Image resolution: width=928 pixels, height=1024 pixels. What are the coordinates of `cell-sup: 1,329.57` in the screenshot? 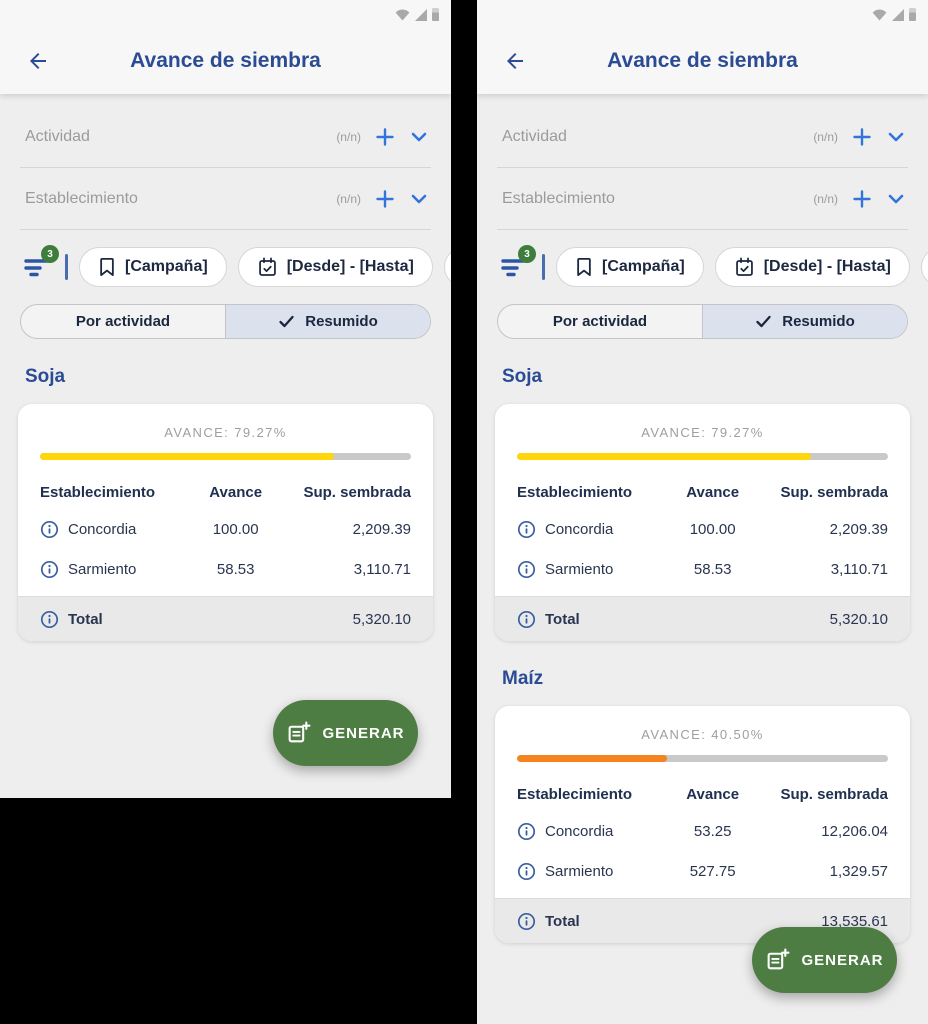 It's located at (859, 871).